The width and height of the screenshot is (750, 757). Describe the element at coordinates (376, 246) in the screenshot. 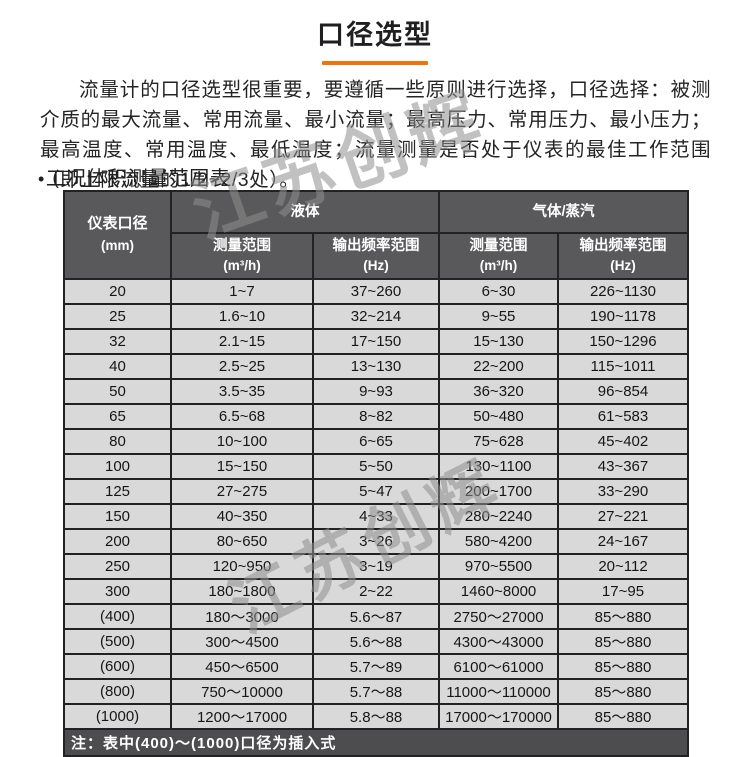

I see `header-liquid-frequency-label: 输出频率范围` at that location.